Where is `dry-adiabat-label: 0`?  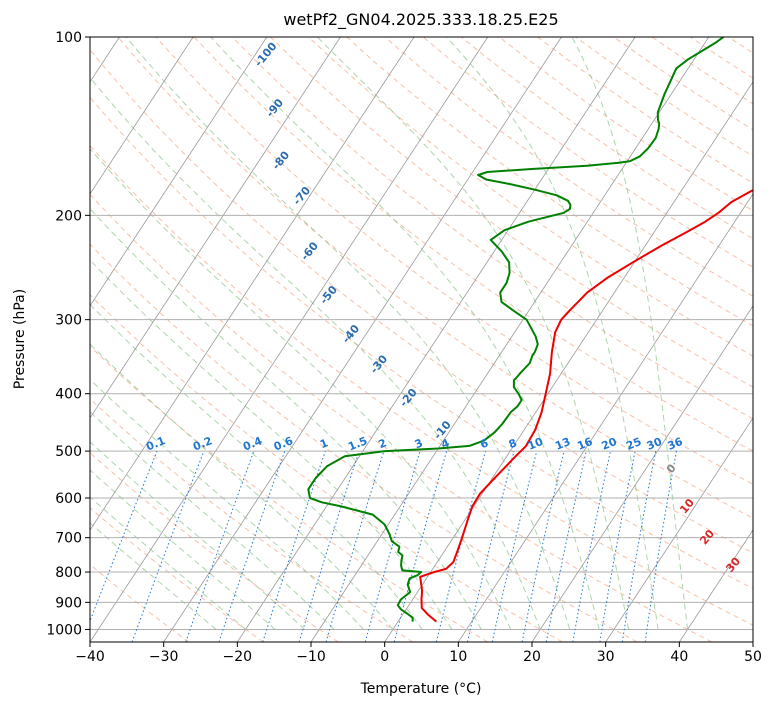 dry-adiabat-label: 0 is located at coordinates (671, 468).